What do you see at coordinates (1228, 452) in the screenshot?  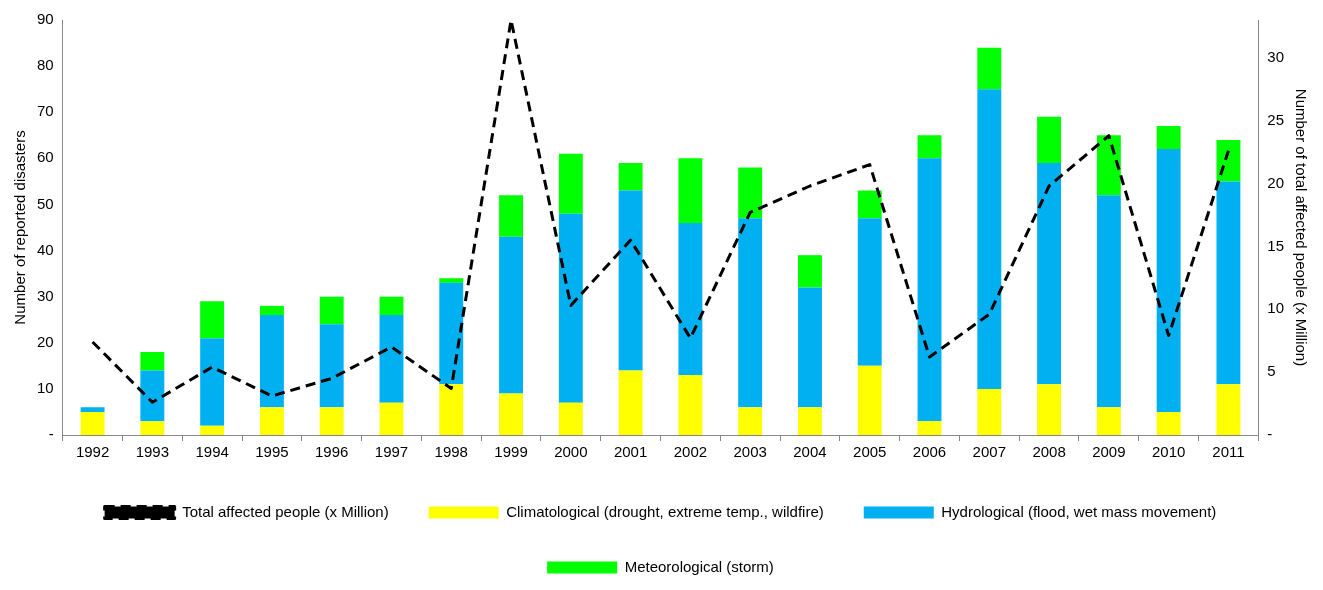 I see `x-tick-label: 2011` at bounding box center [1228, 452].